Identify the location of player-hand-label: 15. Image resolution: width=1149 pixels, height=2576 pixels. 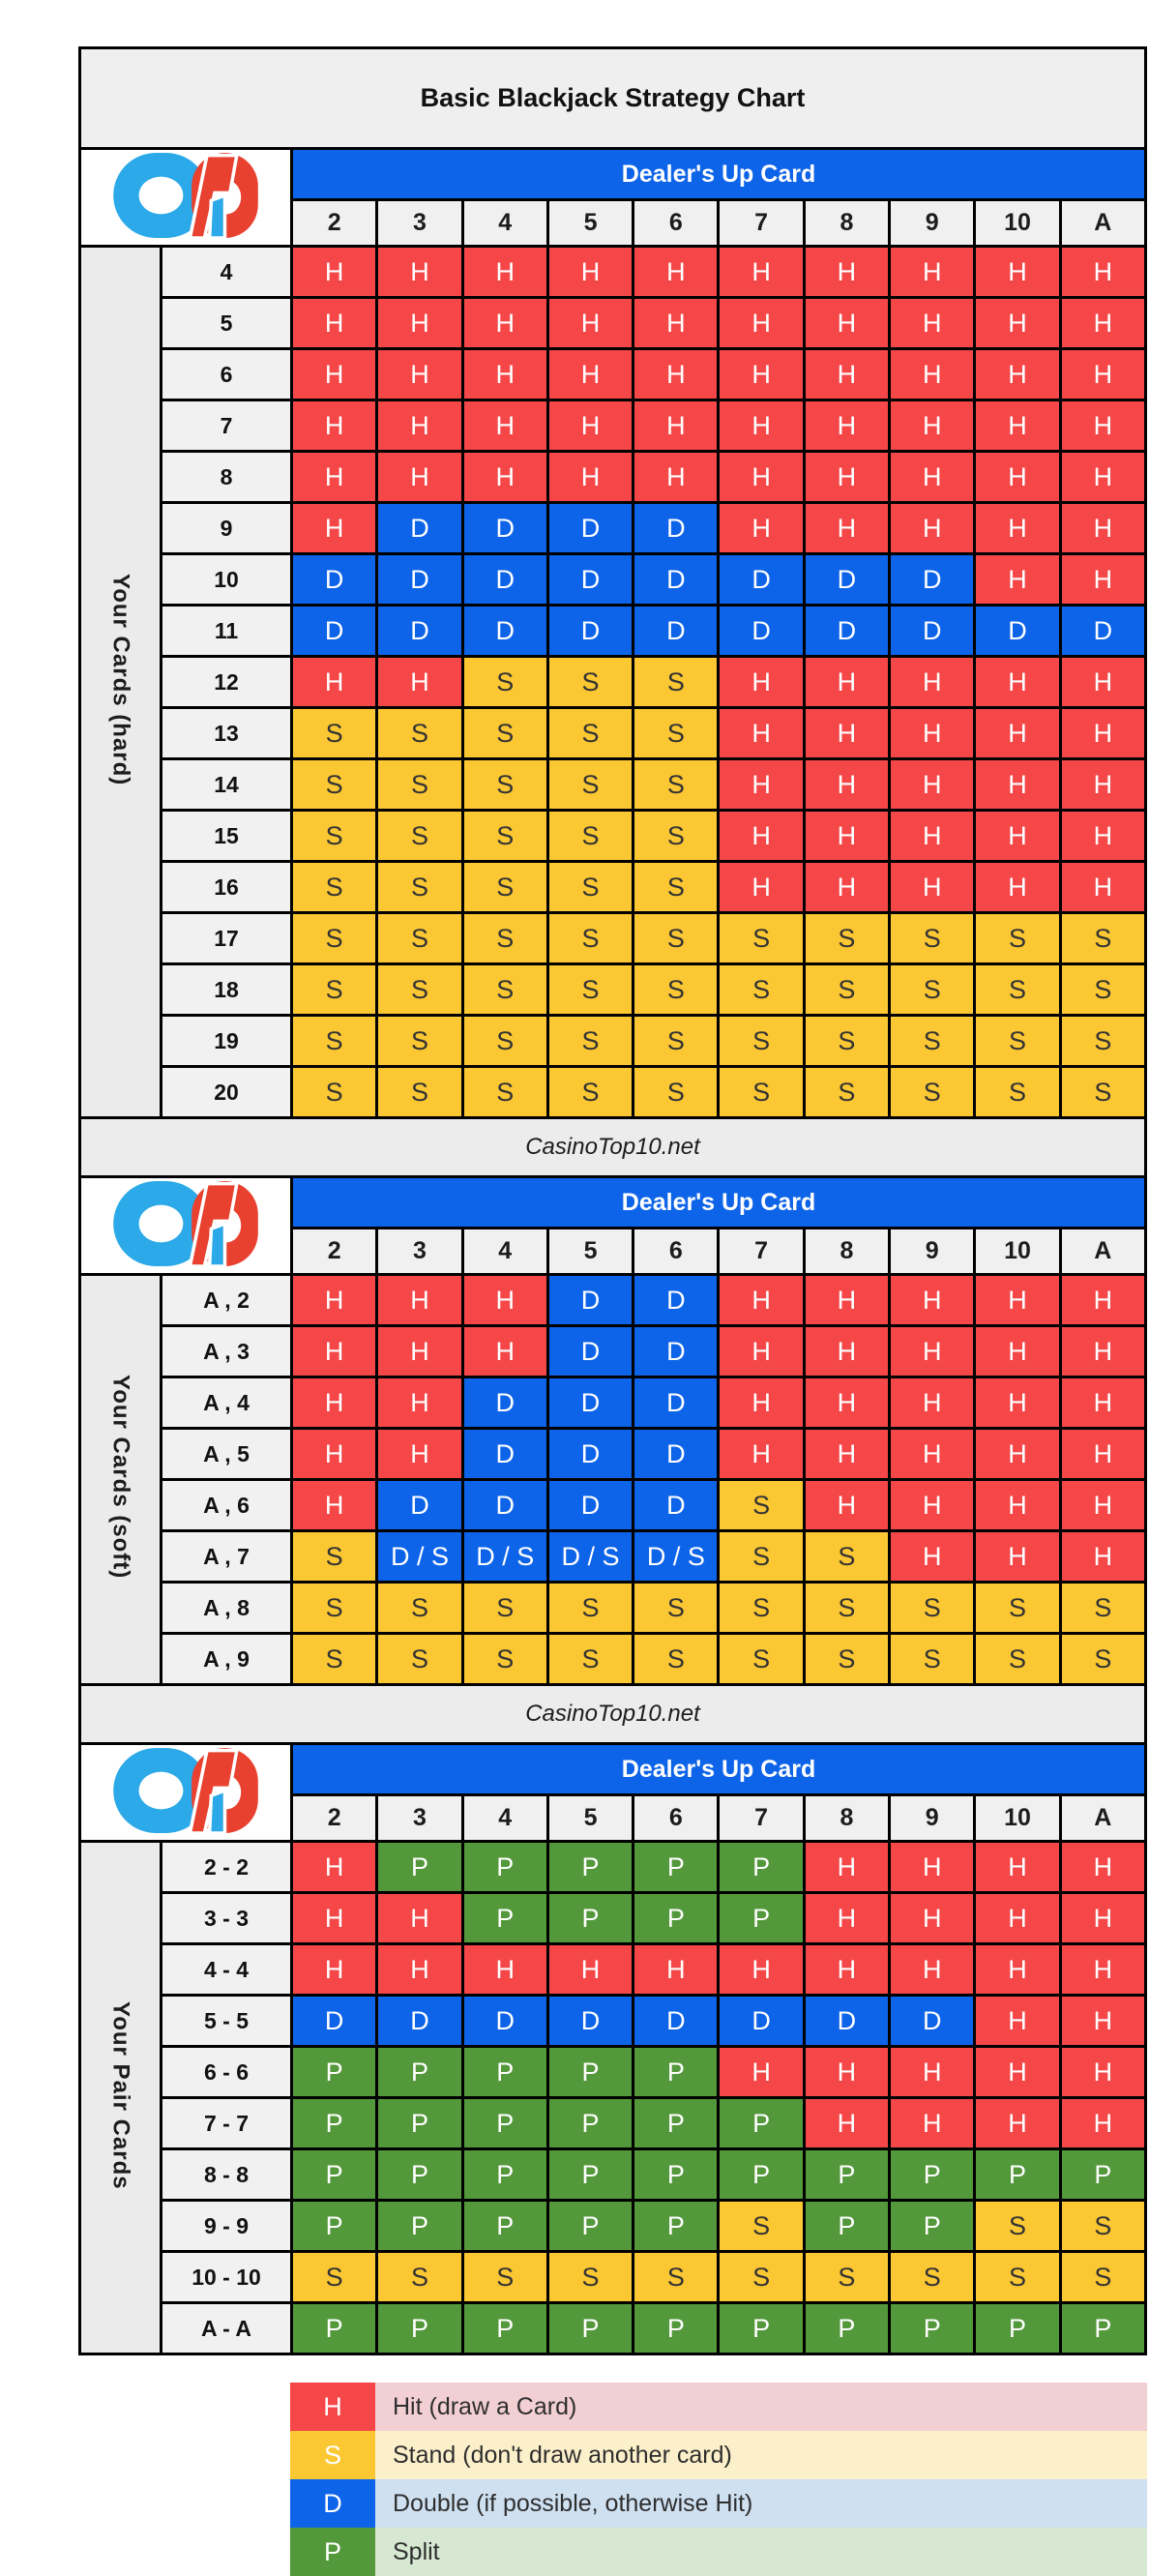
(226, 836).